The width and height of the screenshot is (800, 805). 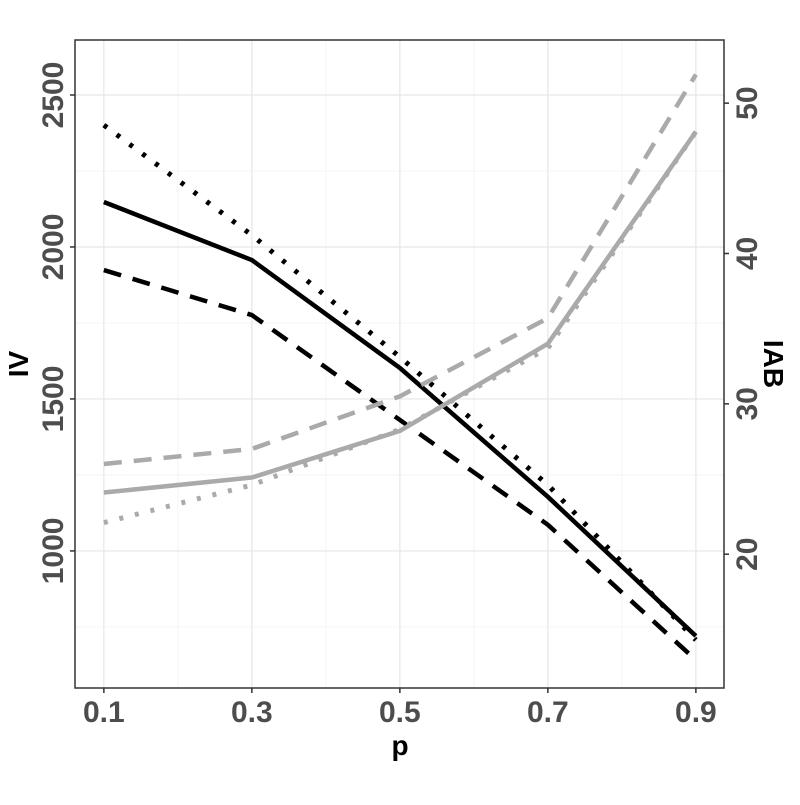 What do you see at coordinates (773, 364) in the screenshot?
I see `right-axis-label: IAB` at bounding box center [773, 364].